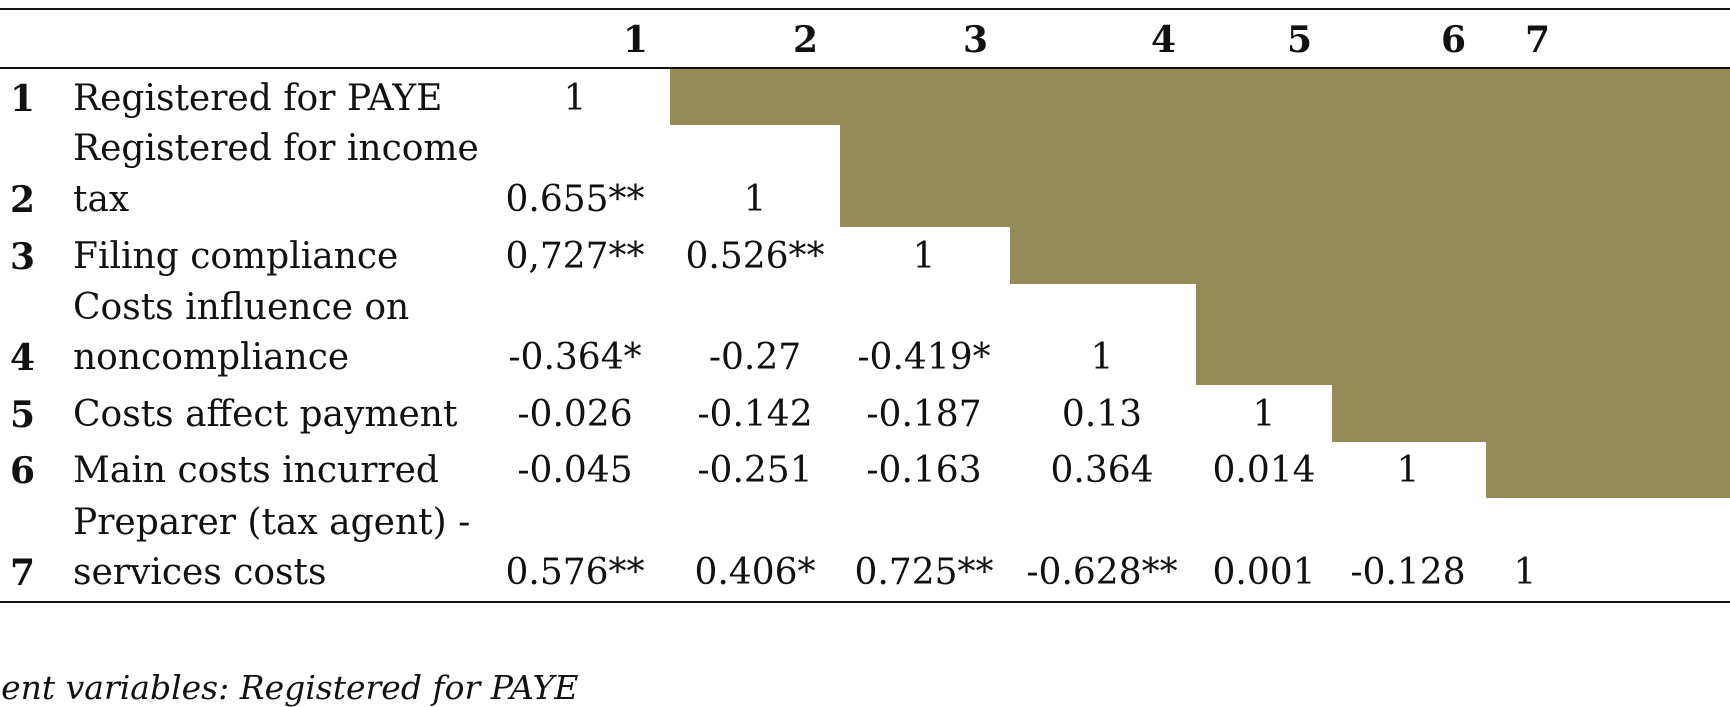 The width and height of the screenshot is (1730, 707). Describe the element at coordinates (755, 470) in the screenshot. I see `cell-r6-c2: -0.251` at that location.